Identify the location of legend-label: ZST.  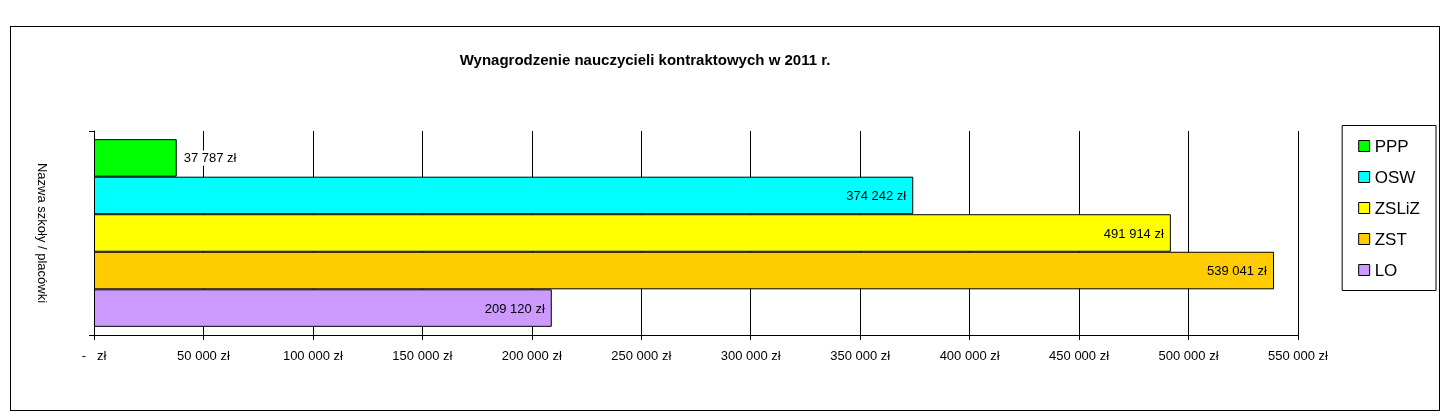
(1390, 239).